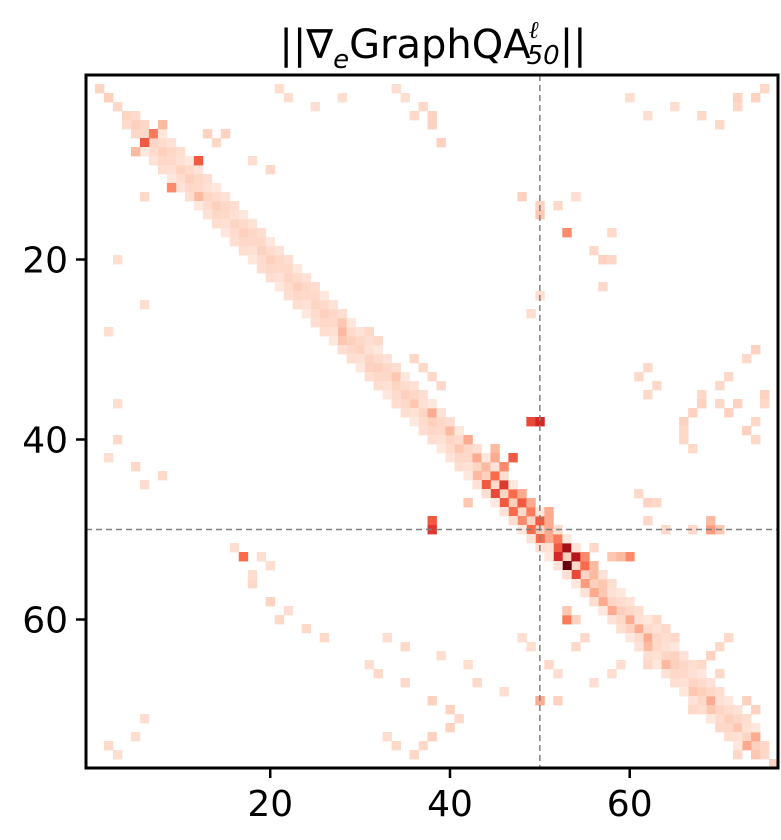  What do you see at coordinates (534, 30) in the screenshot?
I see `chart-title-sup: ℓ` at bounding box center [534, 30].